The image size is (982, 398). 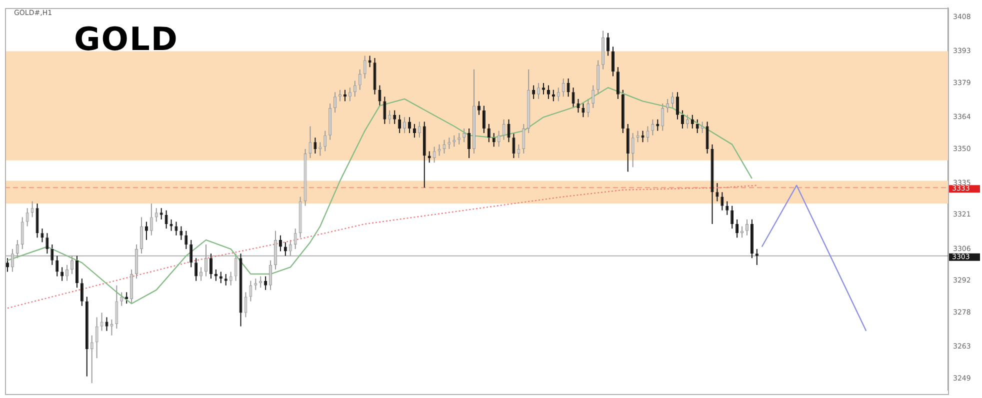 What do you see at coordinates (126, 39) in the screenshot?
I see `chart-title: GOLD` at bounding box center [126, 39].